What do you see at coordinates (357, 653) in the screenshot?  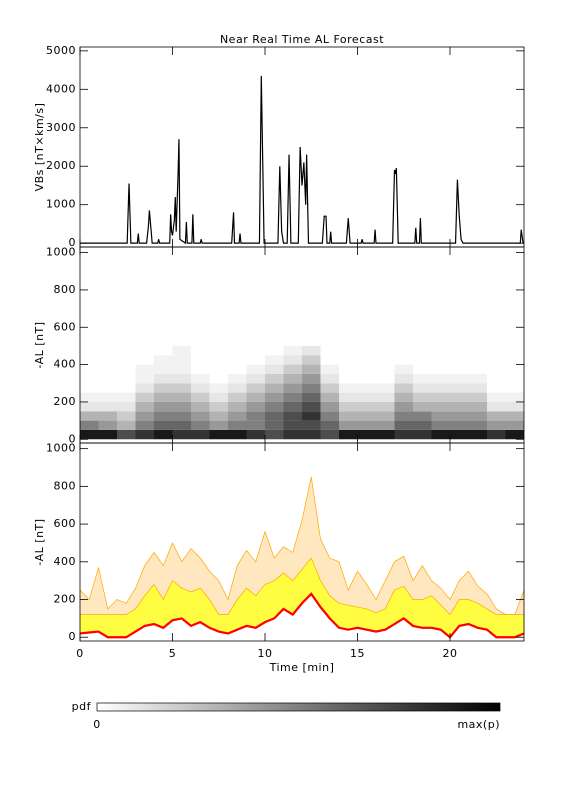 I see `x-tick-label: 15` at bounding box center [357, 653].